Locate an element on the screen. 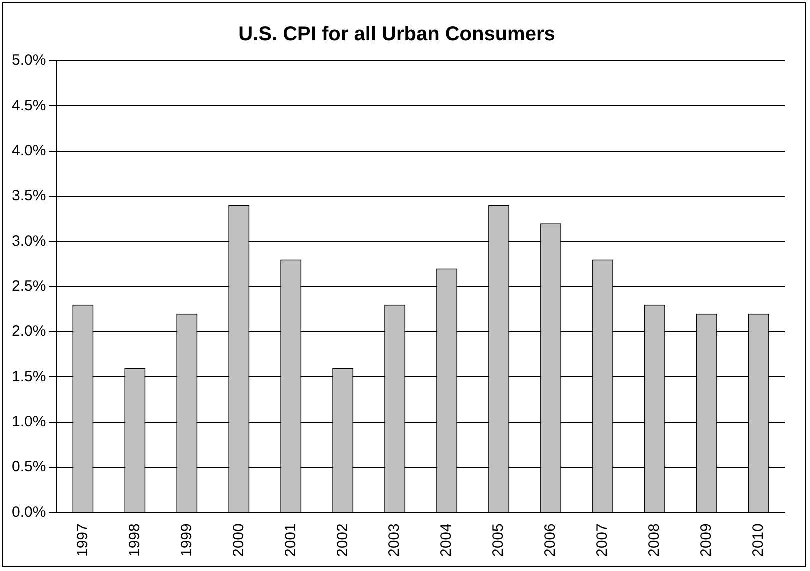  x-tick-label: 1998 is located at coordinates (135, 541).